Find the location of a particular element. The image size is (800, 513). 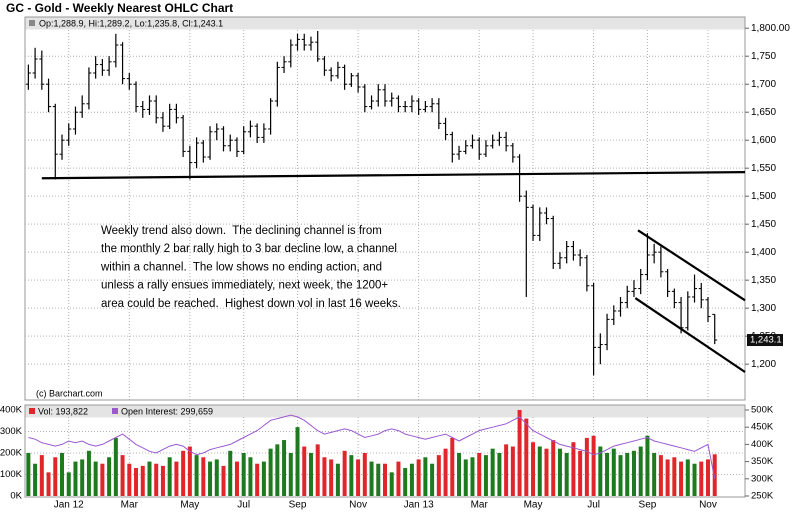

chart-title: GC - Gold - Weekly Nearest OHLC Chart is located at coordinates (119, 8).